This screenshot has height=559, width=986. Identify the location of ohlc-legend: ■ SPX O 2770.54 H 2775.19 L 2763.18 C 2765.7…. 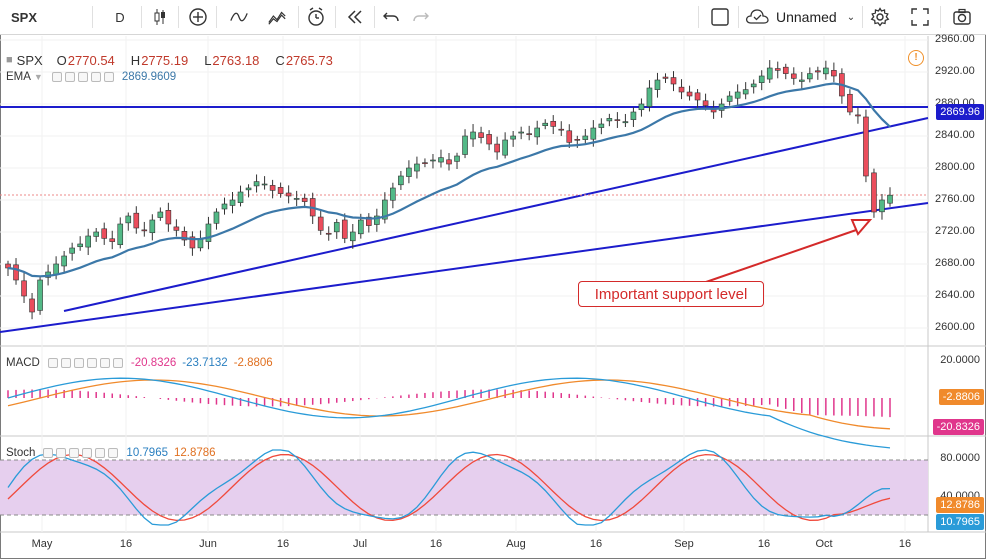
(169, 60).